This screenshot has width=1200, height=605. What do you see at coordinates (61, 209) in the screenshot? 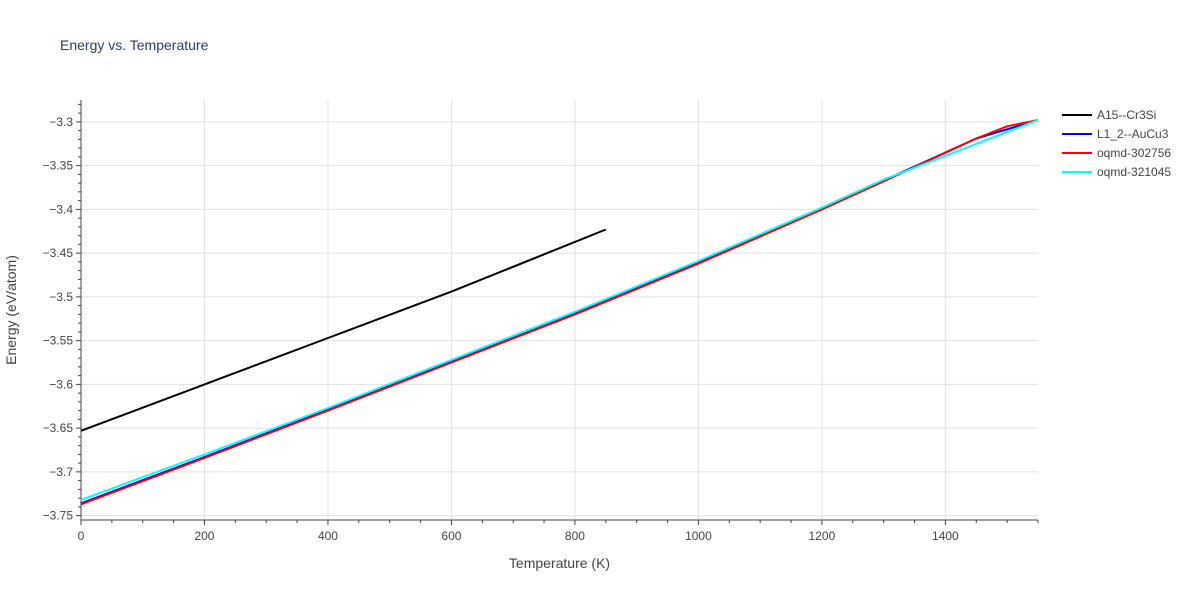
I see `y-tick-label: −3.4` at bounding box center [61, 209].